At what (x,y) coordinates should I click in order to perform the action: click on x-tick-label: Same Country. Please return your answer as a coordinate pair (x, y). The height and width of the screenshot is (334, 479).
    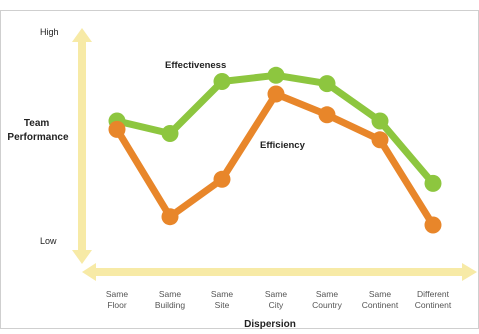
    Looking at the image, I should click on (327, 299).